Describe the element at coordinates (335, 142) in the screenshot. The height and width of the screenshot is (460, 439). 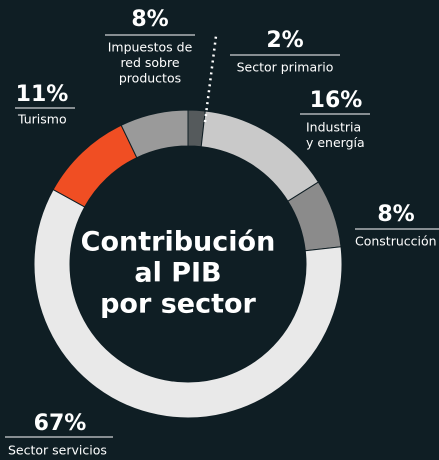
I see `category-label: y energía` at that location.